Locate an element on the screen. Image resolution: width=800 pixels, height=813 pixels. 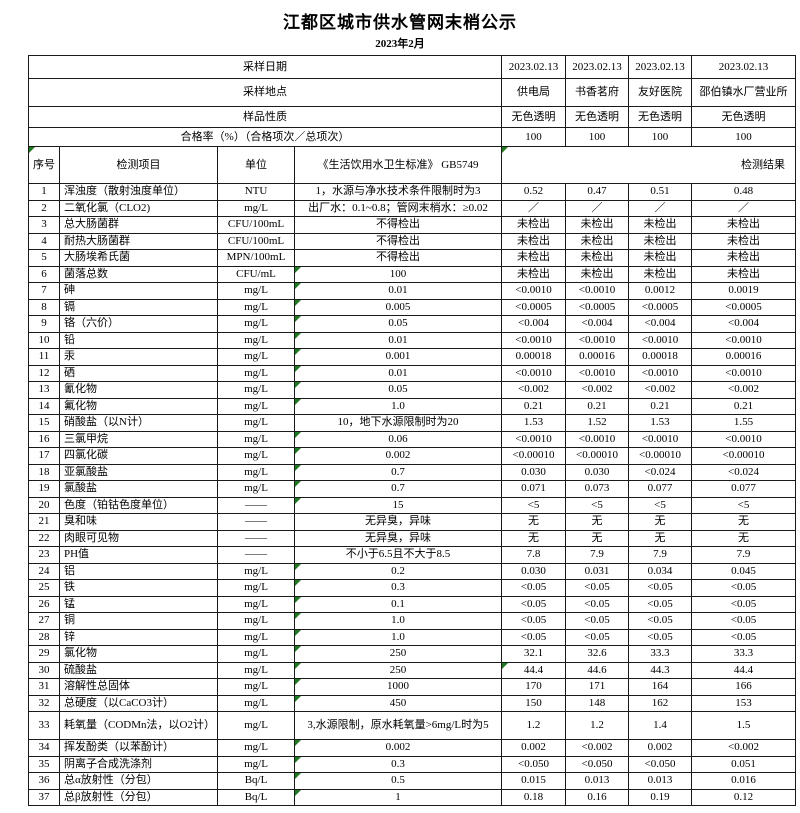
sample-place-label: 采样地点 is located at coordinates (265, 92).